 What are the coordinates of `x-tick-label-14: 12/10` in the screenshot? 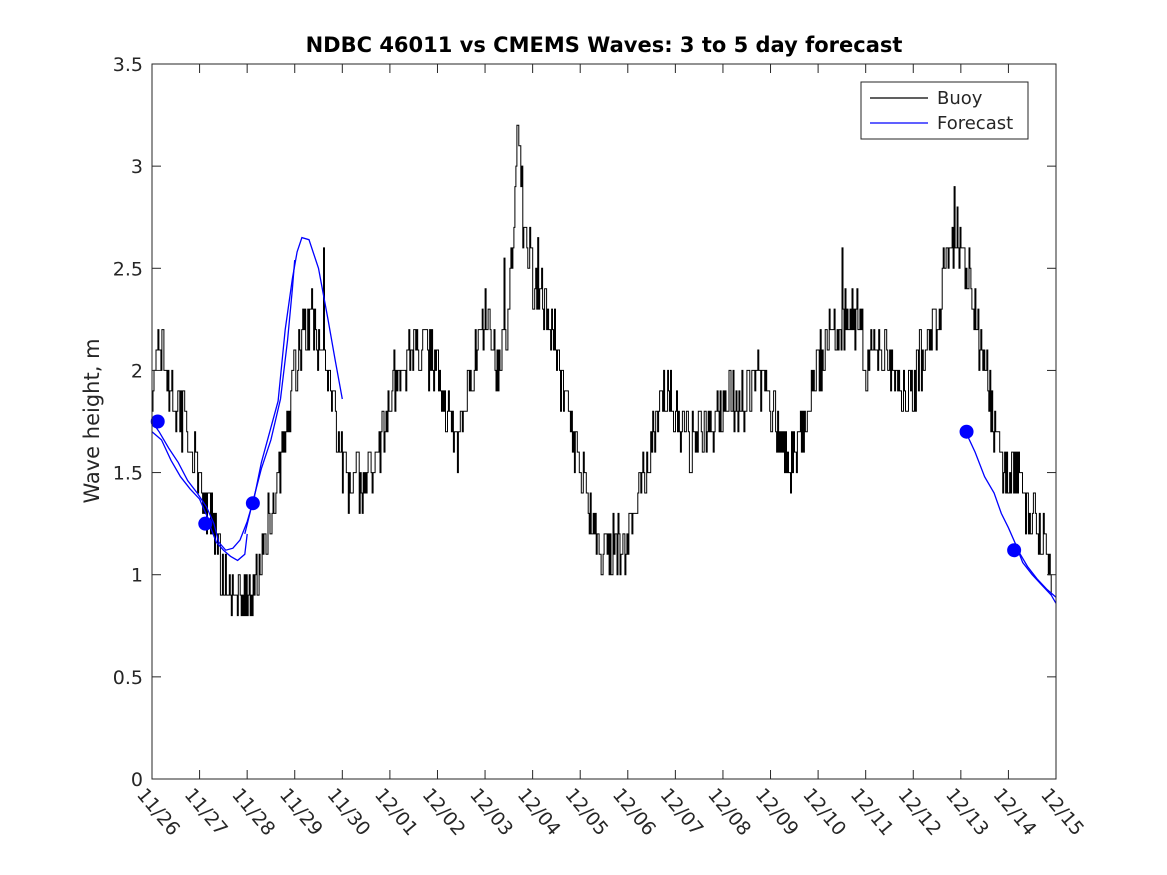 It's located at (824, 812).